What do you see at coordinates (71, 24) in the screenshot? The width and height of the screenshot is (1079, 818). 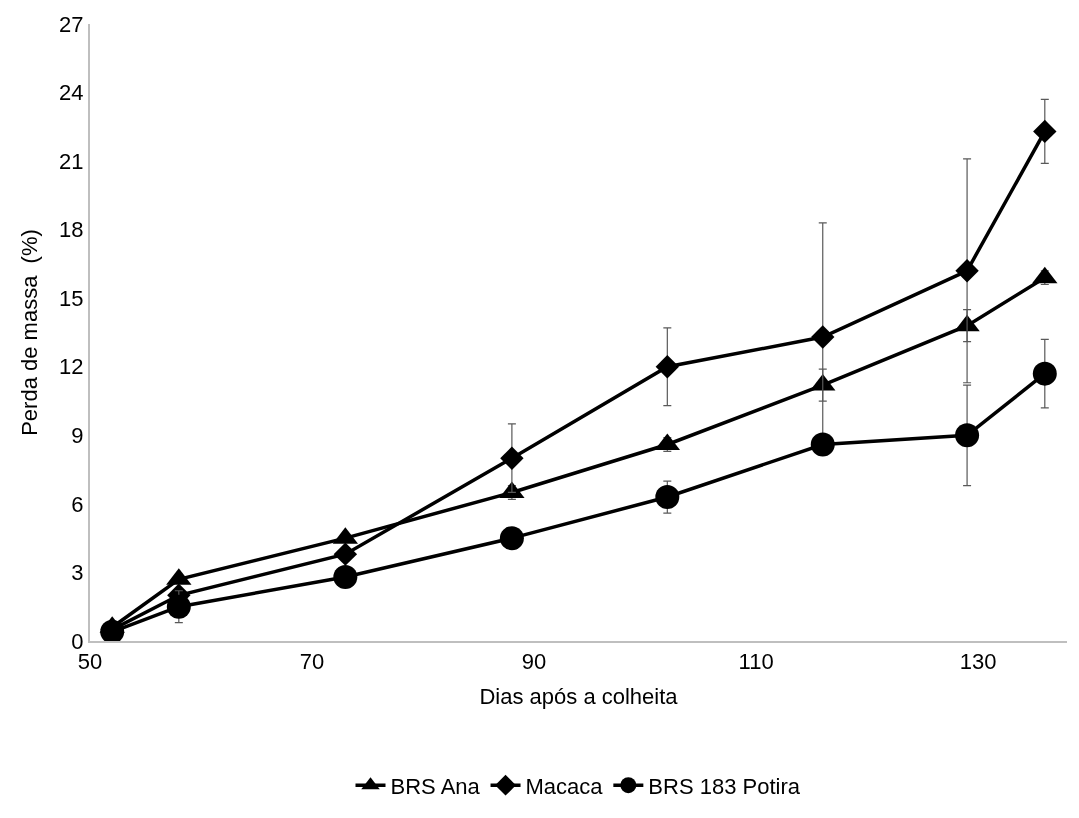 I see `y-tick-label: 27` at bounding box center [71, 24].